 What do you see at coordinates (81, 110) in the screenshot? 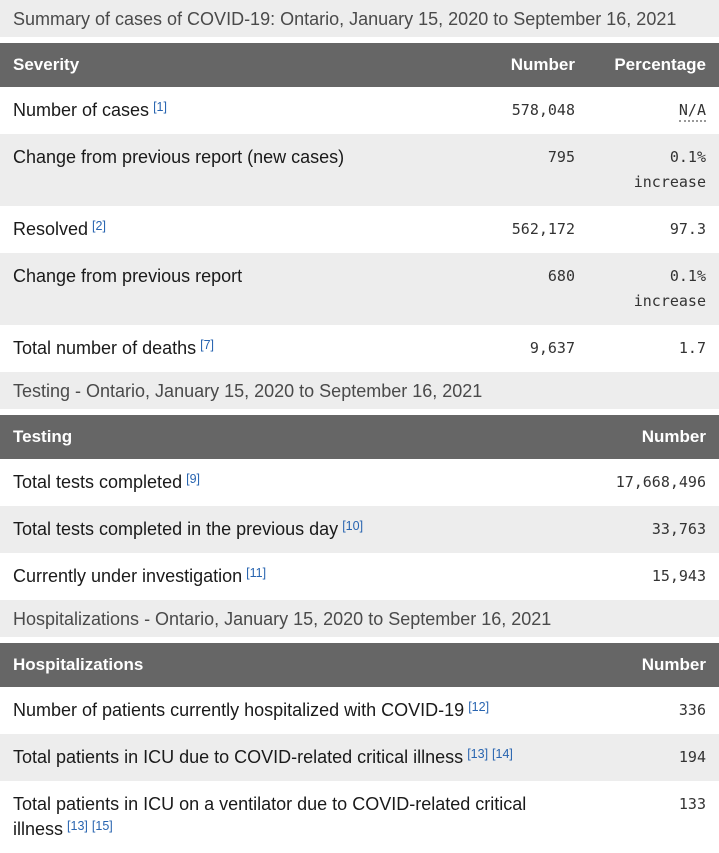
I see `row-label: Number of cases` at bounding box center [81, 110].